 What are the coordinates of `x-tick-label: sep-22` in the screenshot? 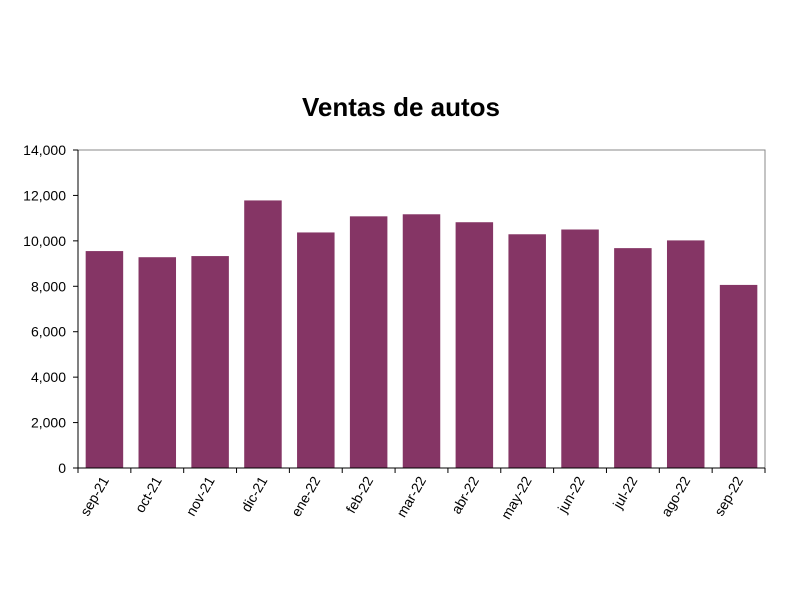 It's located at (728, 495).